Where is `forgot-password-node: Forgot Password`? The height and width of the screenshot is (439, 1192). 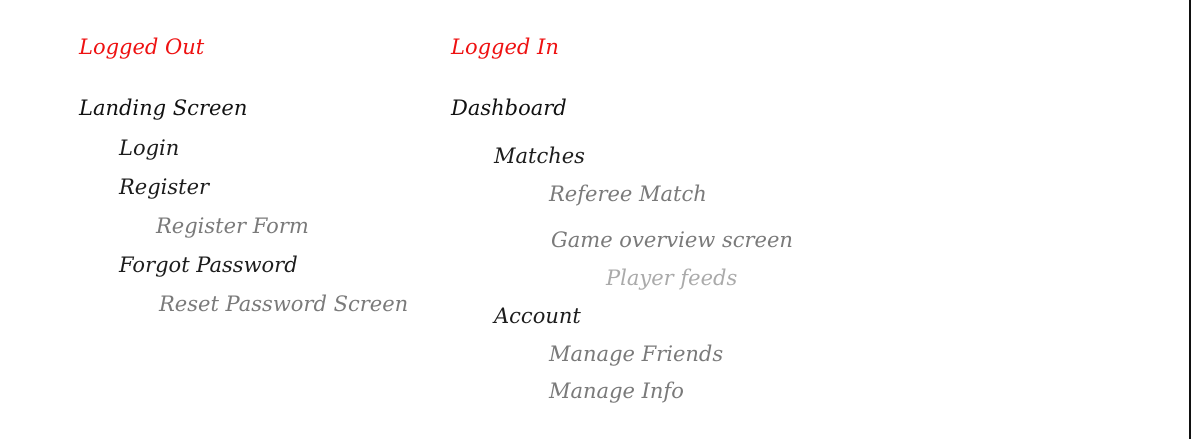 forgot-password-node: Forgot Password is located at coordinates (208, 265).